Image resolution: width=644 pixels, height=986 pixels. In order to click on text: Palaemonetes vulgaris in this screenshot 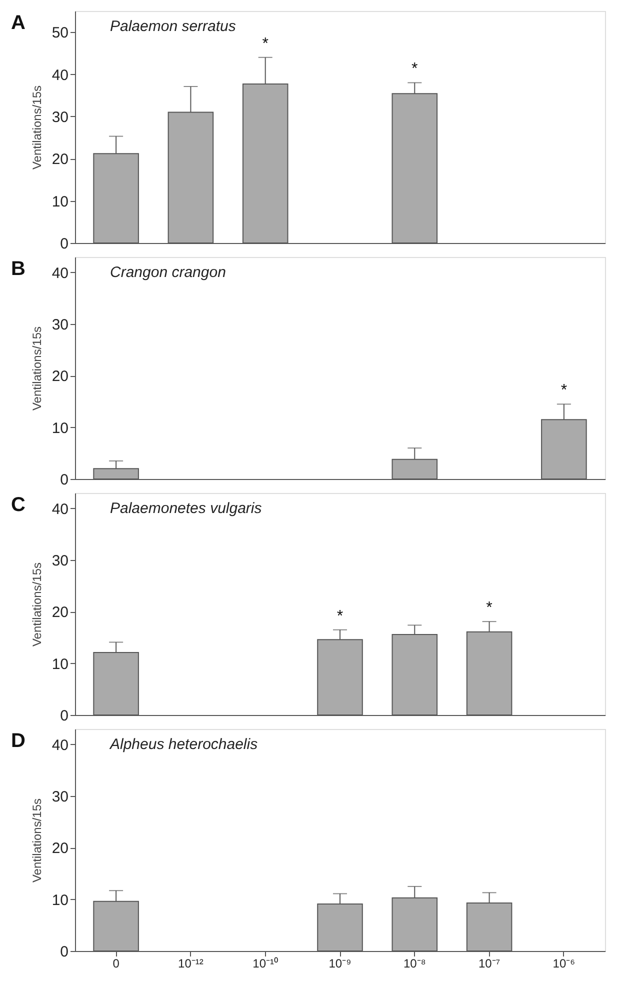, I will do `click(186, 508)`.